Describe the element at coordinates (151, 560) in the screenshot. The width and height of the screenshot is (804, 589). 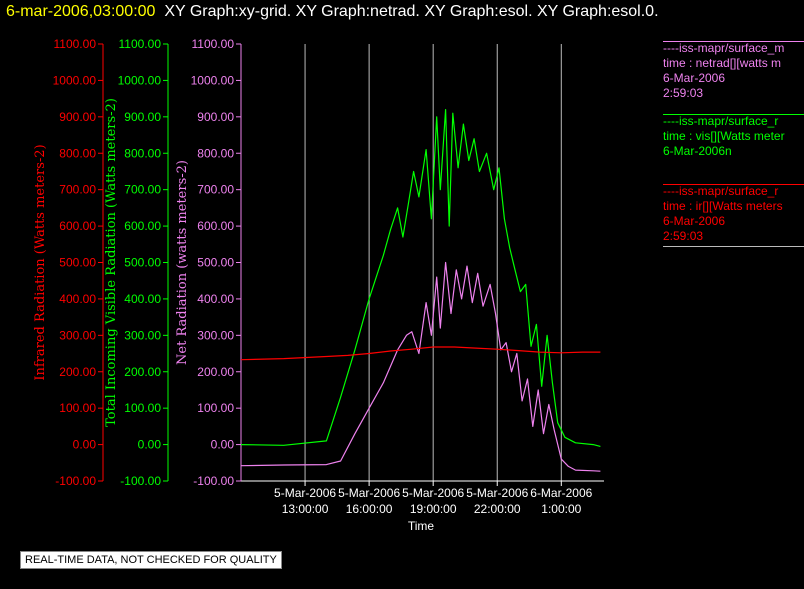
I see `quality-note: REAL-TIME DATA, NOT CHECKED FOR QUALITY` at that location.